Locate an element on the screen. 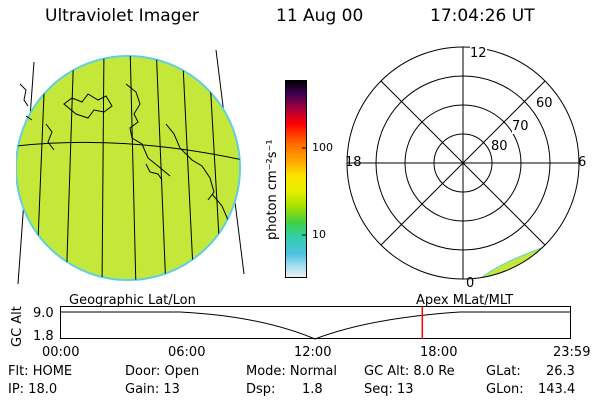 Image resolution: width=600 pixels, height=400 pixels. x-tick-0000: 00:00 is located at coordinates (61, 352).